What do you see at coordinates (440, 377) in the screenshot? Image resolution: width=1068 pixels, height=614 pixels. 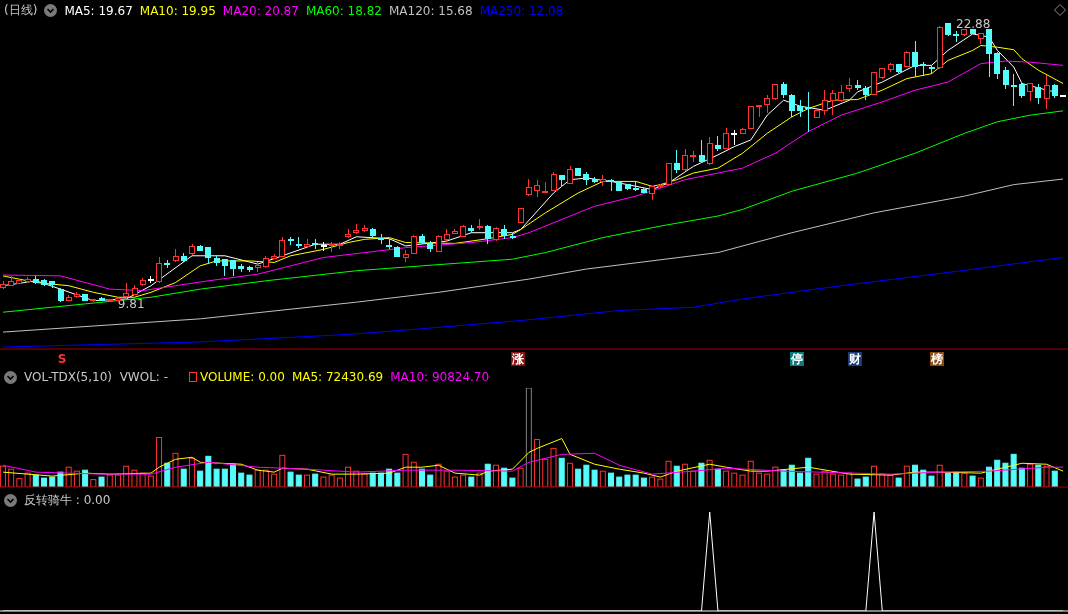 I see `text: MA10: 90824.70` at bounding box center [440, 377].